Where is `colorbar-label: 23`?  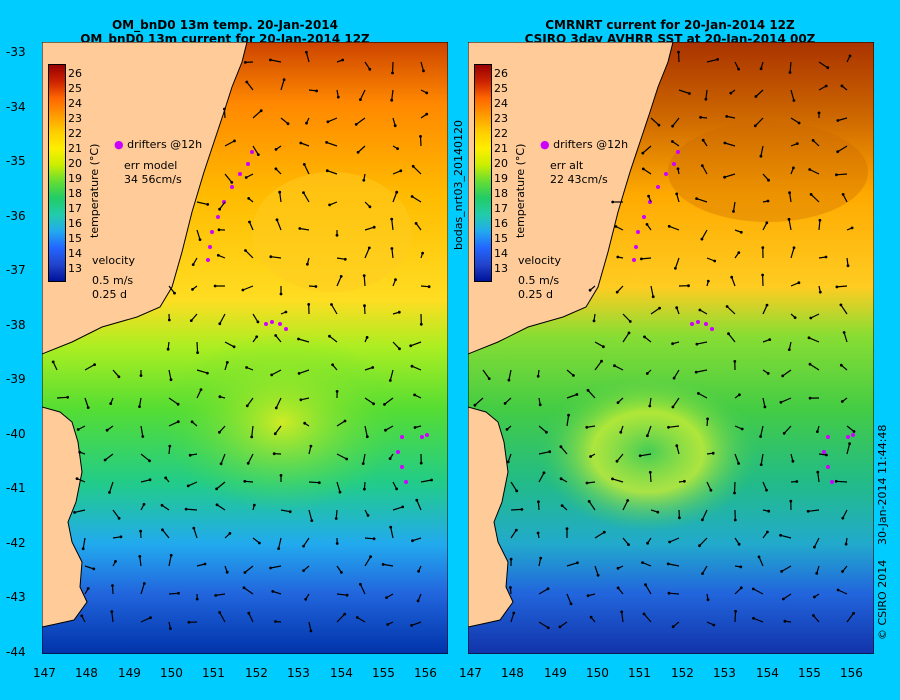
colorbar-label: 23 is located at coordinates (501, 118).